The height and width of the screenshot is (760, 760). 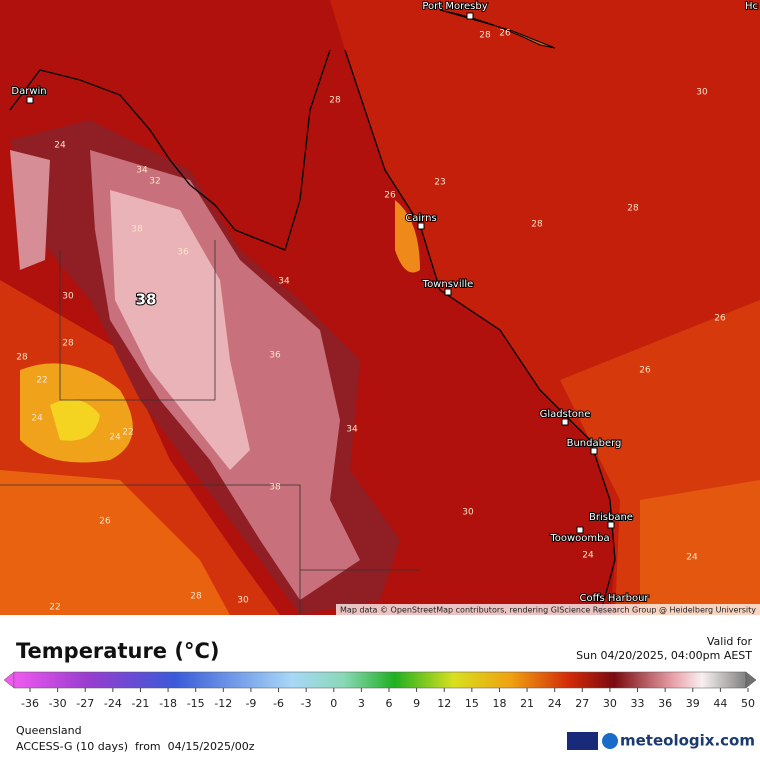 I want to click on colorbar, so click(x=380, y=680).